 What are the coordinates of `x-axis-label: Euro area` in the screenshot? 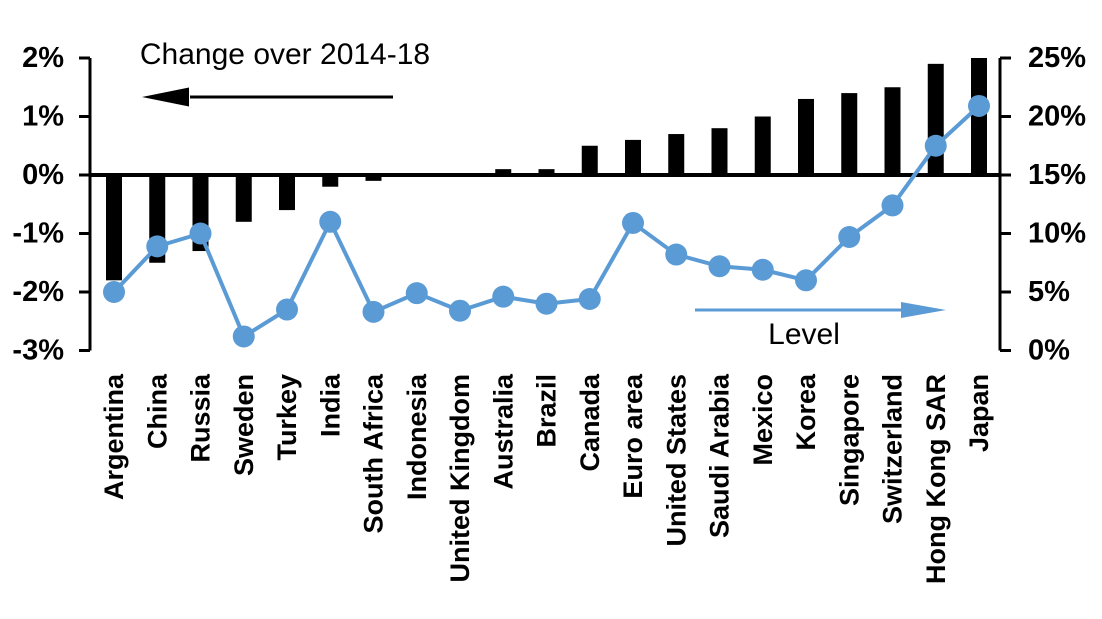 It's located at (633, 436).